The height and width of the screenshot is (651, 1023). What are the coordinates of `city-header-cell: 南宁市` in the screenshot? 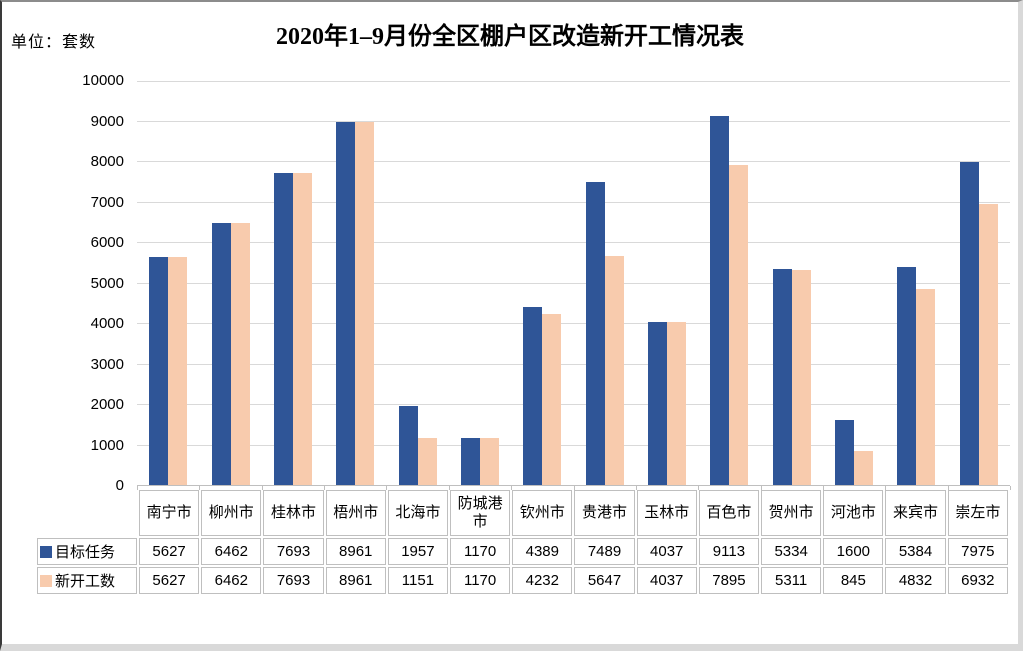 It's located at (169, 513).